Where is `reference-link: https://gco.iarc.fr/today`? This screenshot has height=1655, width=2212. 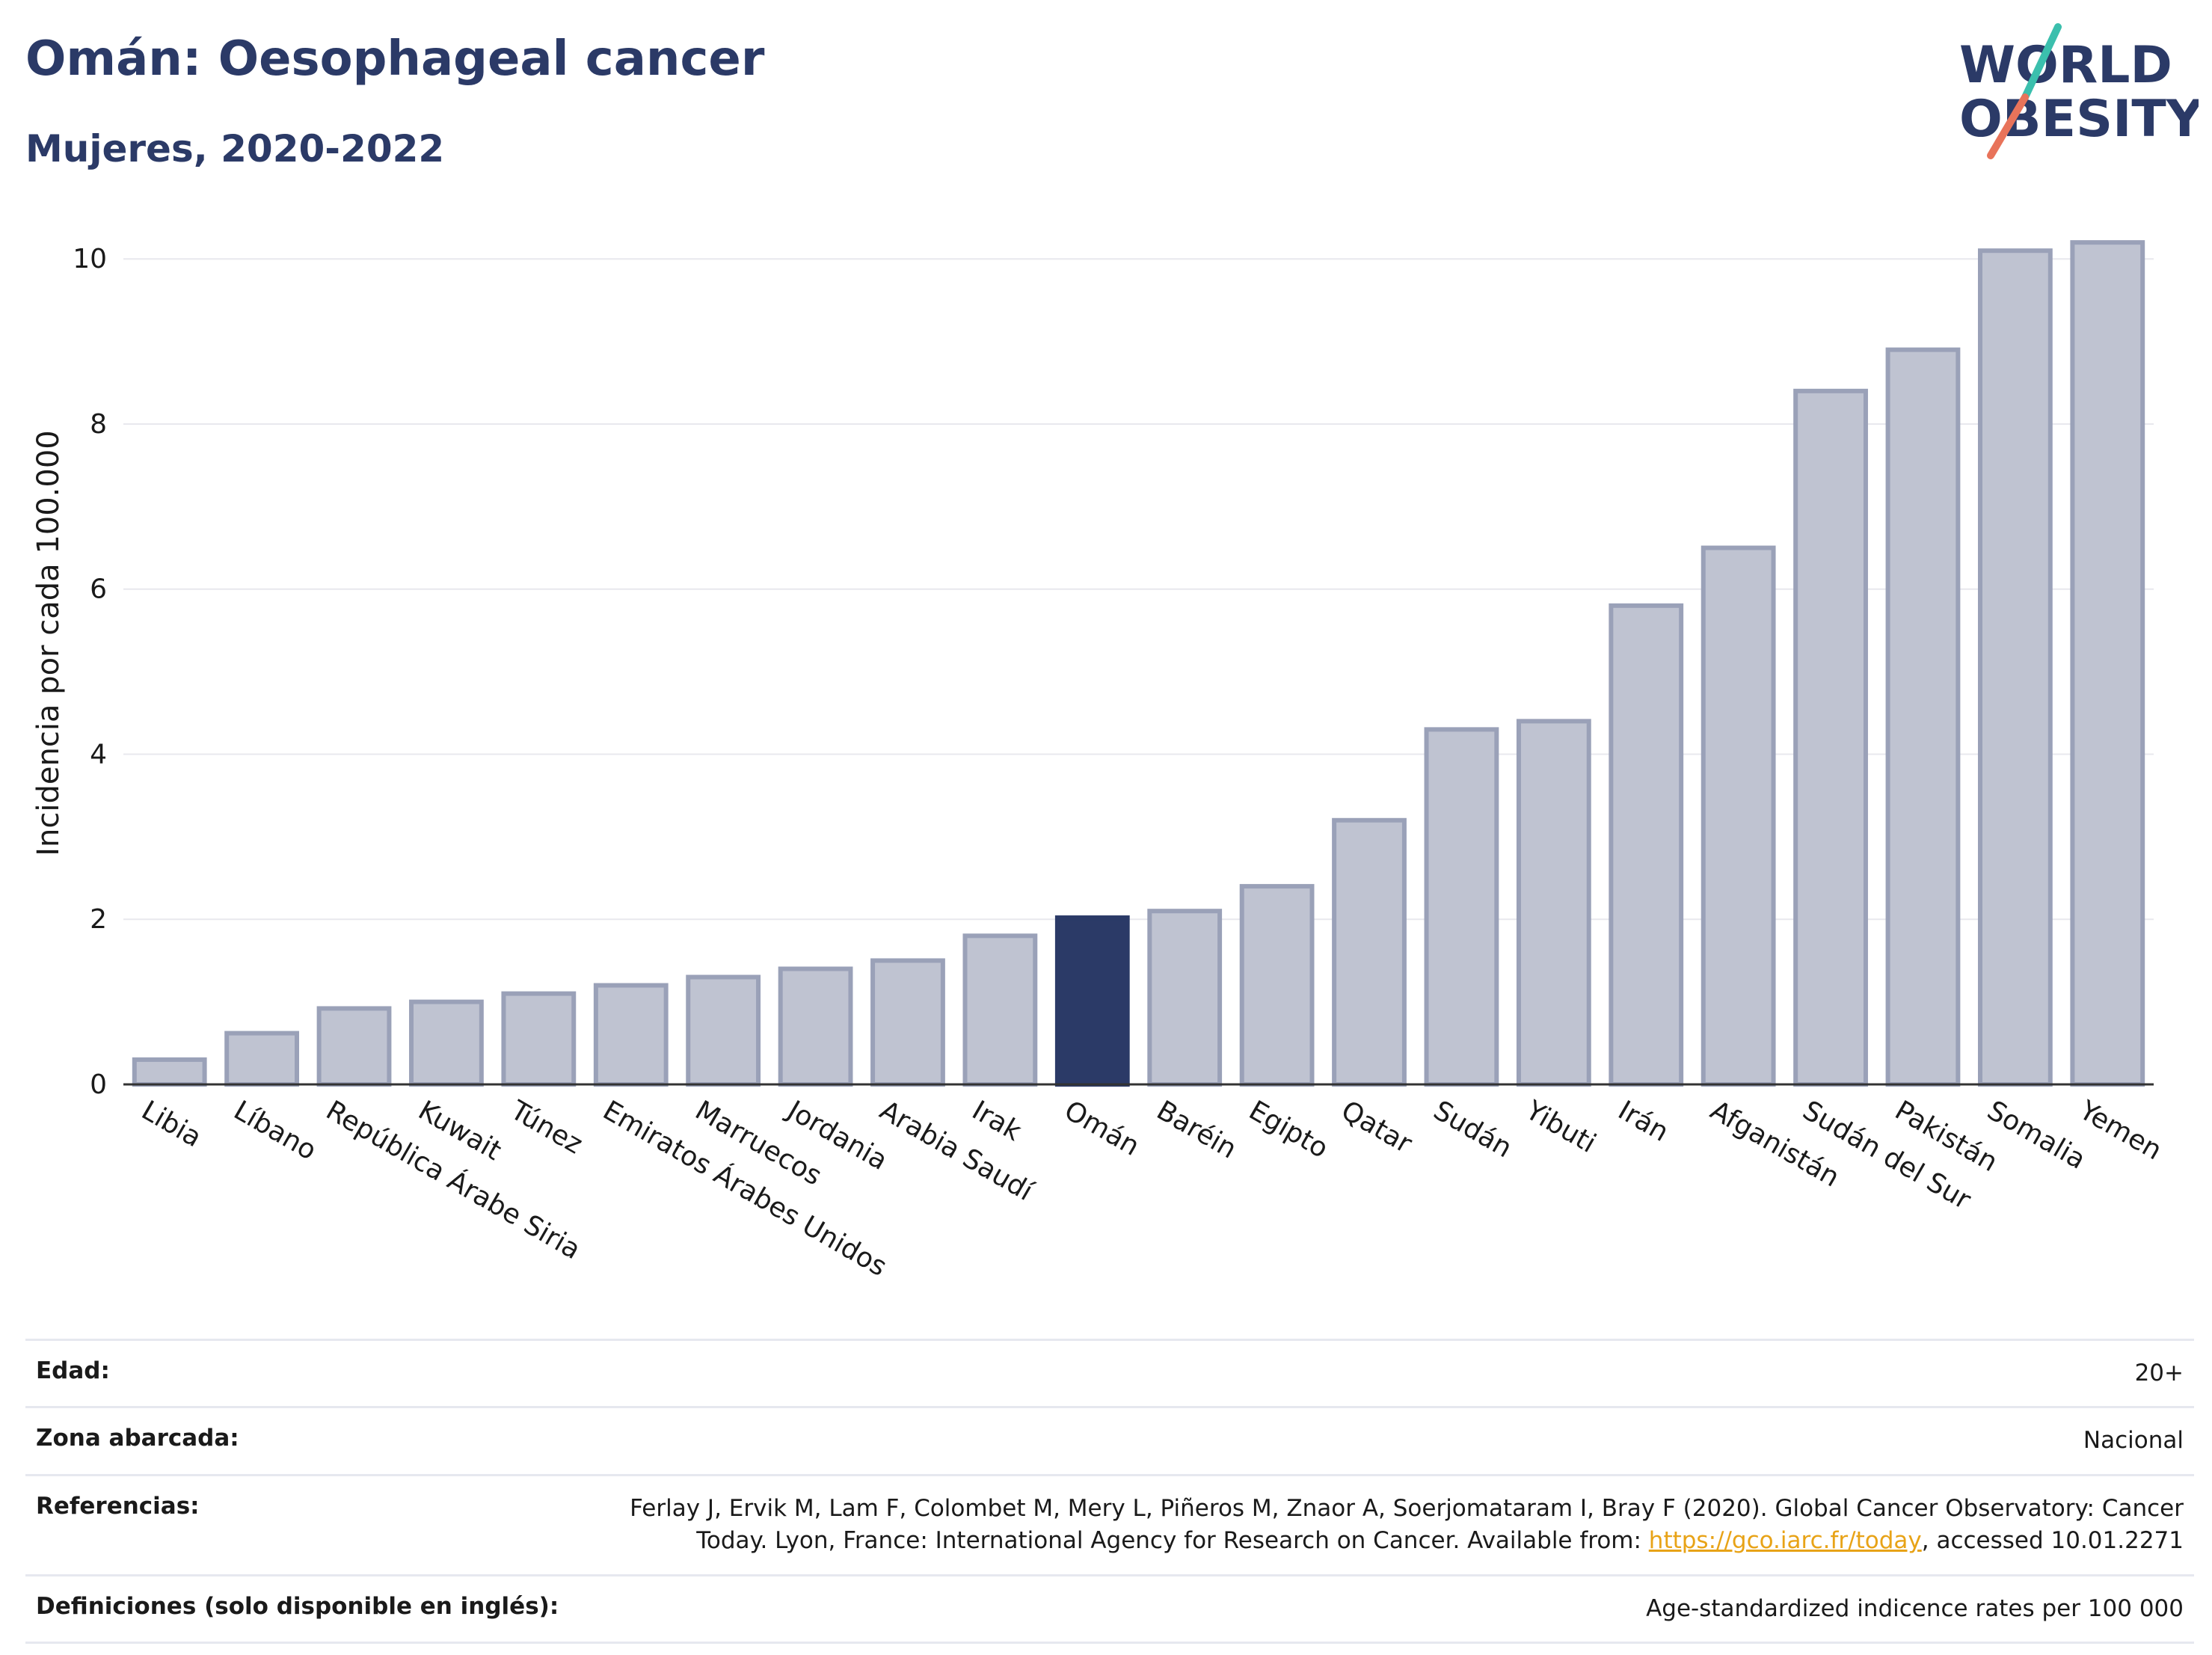 reference-link: https://gco.iarc.fr/today is located at coordinates (1785, 1541).